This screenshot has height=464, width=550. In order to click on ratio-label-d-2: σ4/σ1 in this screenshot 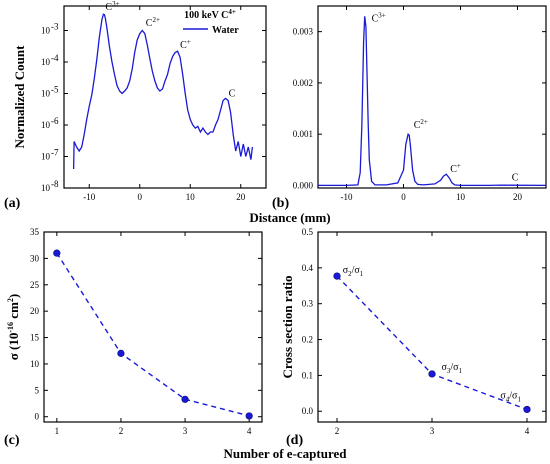, I will do `click(510, 397)`.